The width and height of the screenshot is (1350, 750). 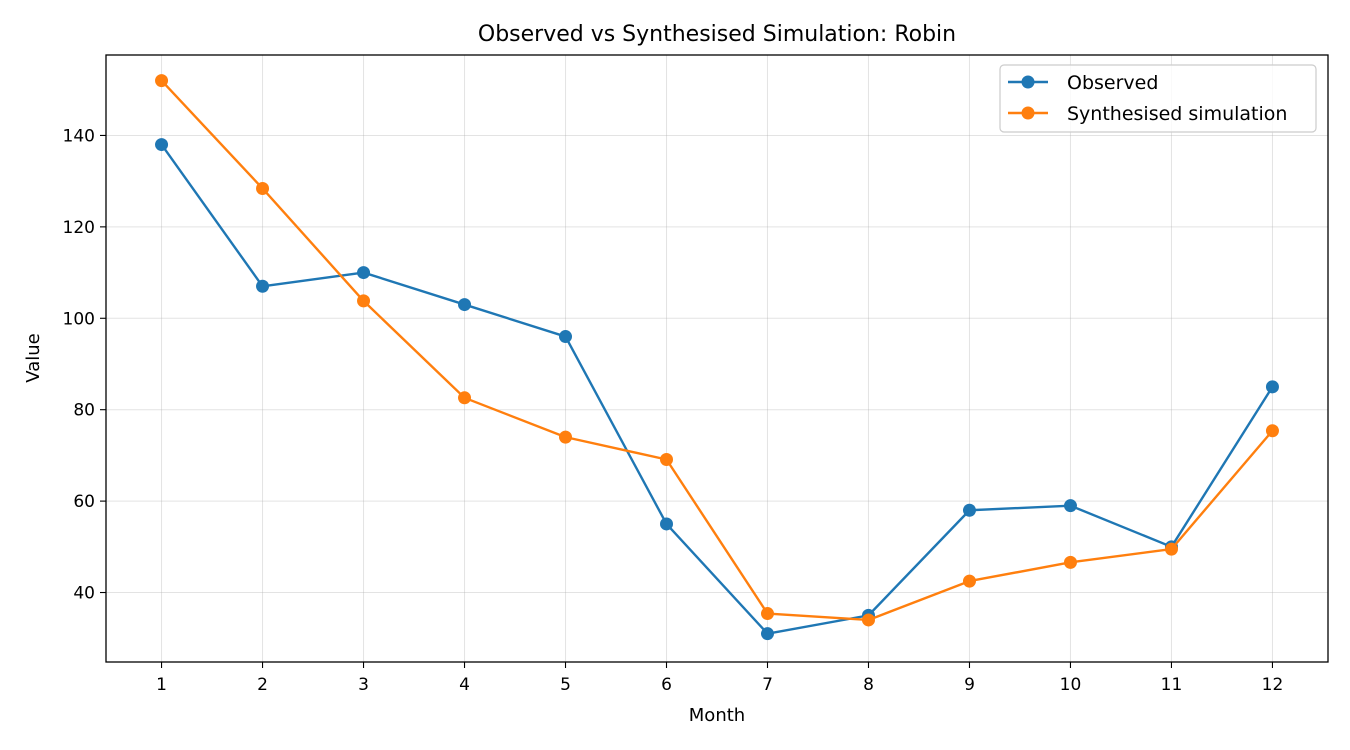 What do you see at coordinates (79, 319) in the screenshot?
I see `y-tick-label: 100` at bounding box center [79, 319].